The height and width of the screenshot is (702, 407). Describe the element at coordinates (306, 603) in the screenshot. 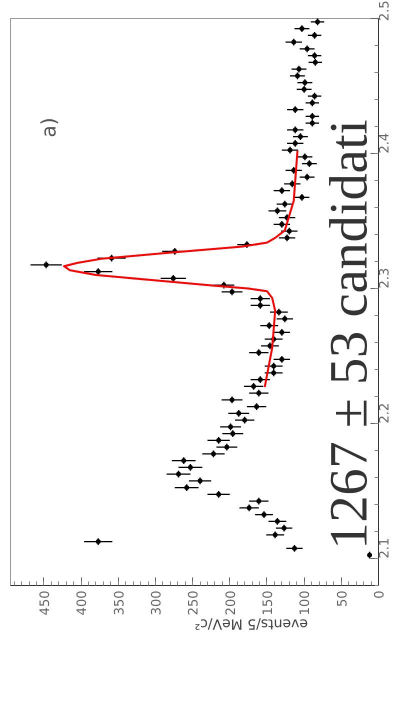

I see `x-tick-label: 100` at that location.